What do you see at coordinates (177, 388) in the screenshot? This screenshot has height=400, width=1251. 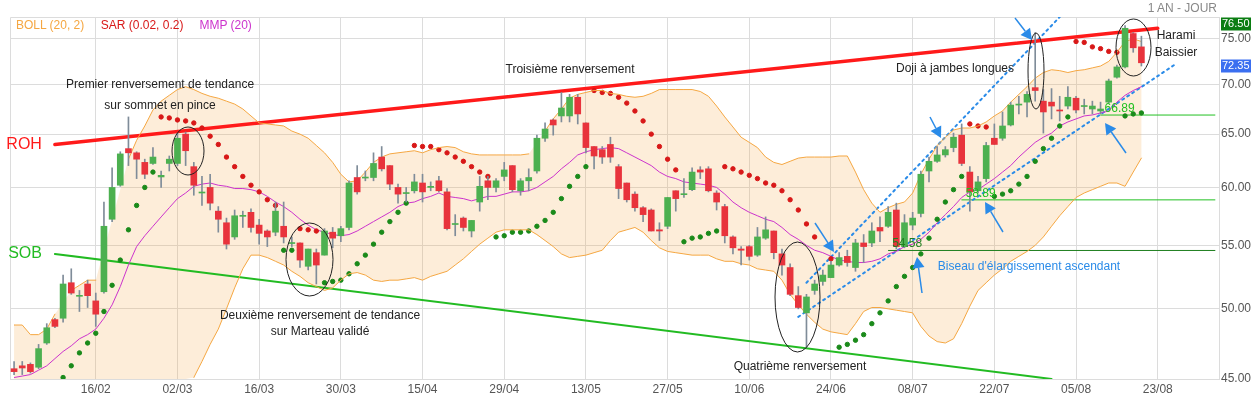 I see `x-tick-label: 02/03` at bounding box center [177, 388].